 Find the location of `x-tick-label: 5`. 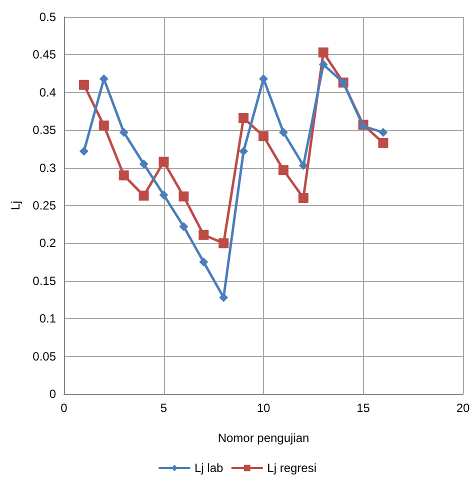

x-tick-label: 5 is located at coordinates (164, 408).